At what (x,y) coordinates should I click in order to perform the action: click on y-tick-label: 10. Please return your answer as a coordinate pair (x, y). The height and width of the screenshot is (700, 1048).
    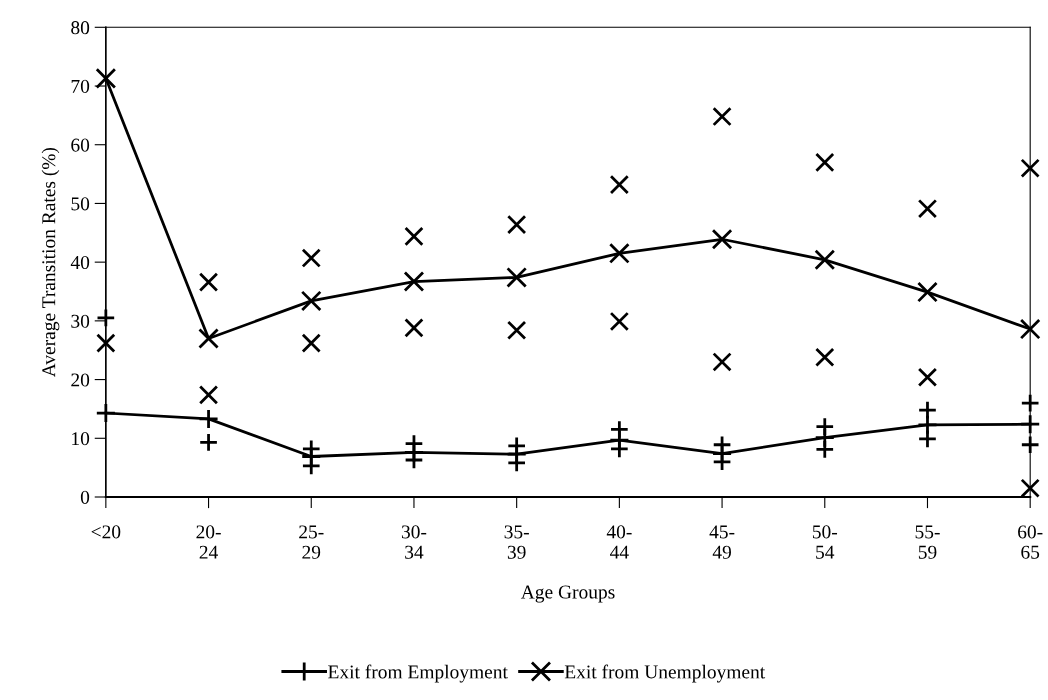
    Looking at the image, I should click on (81, 439).